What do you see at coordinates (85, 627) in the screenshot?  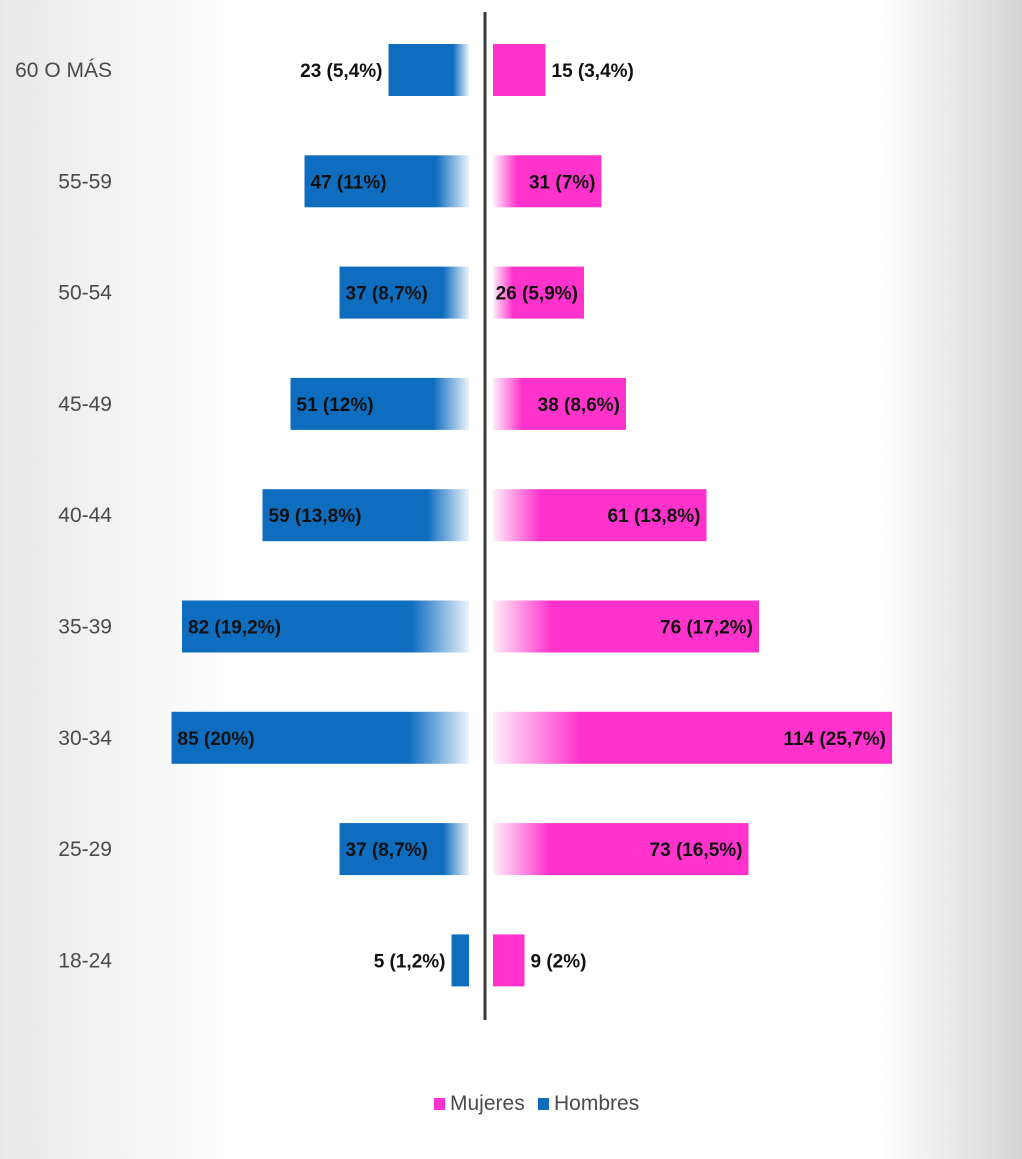 I see `category-label: 35-39` at bounding box center [85, 627].